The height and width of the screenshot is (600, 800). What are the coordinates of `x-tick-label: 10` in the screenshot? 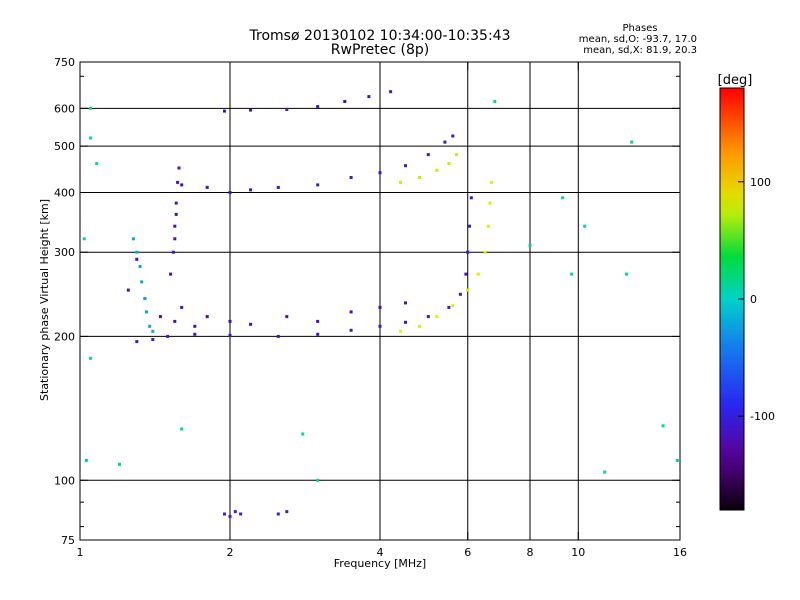 It's located at (578, 552).